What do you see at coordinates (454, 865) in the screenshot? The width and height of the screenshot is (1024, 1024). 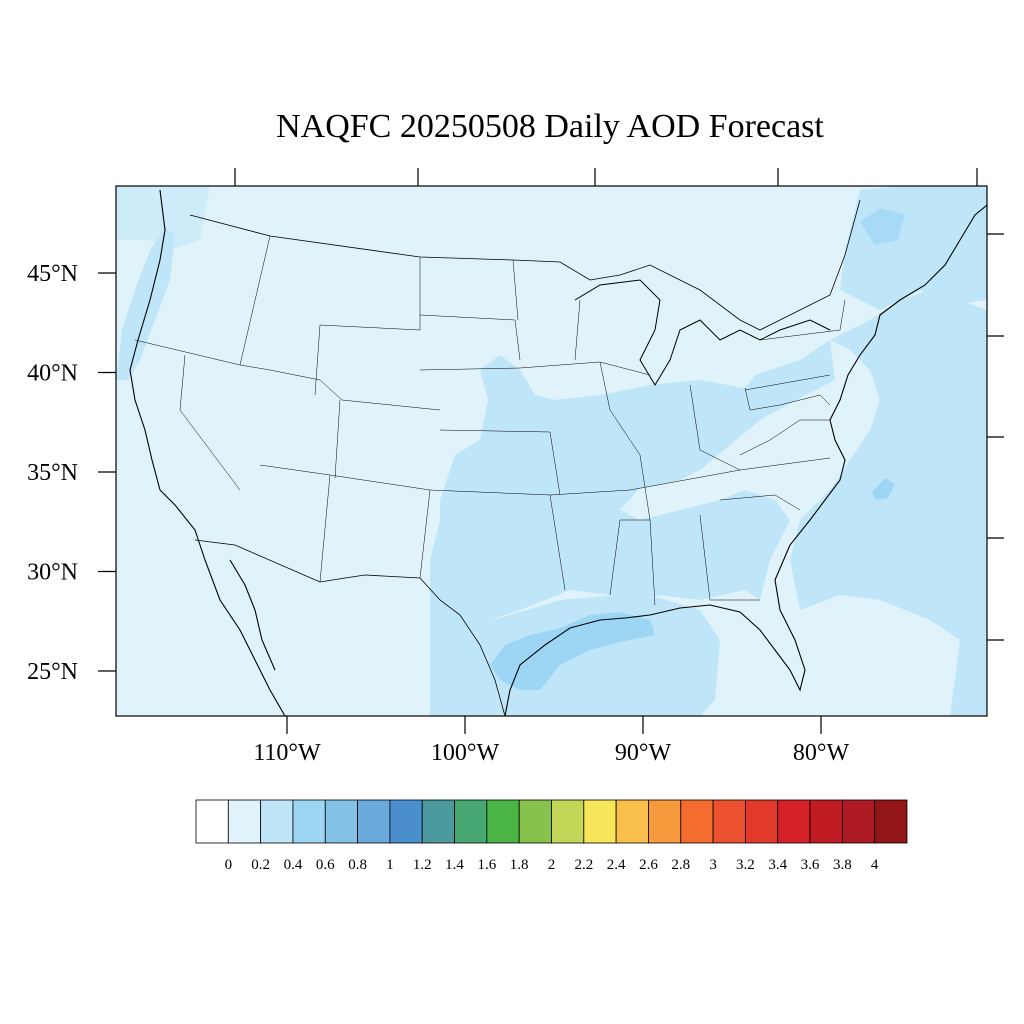 I see `colorbar-label: 1.4` at bounding box center [454, 865].